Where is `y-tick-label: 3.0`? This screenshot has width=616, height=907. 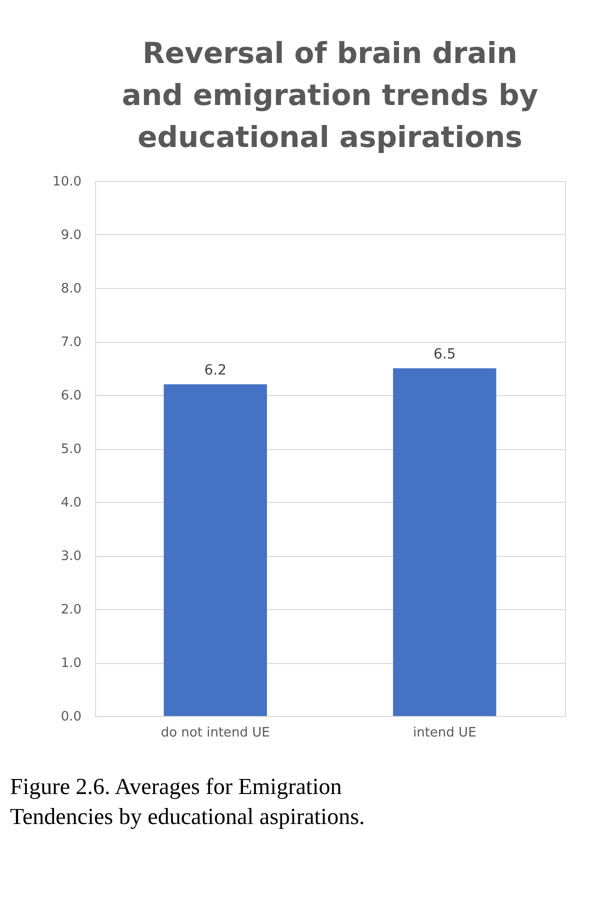
y-tick-label: 3.0 is located at coordinates (71, 556).